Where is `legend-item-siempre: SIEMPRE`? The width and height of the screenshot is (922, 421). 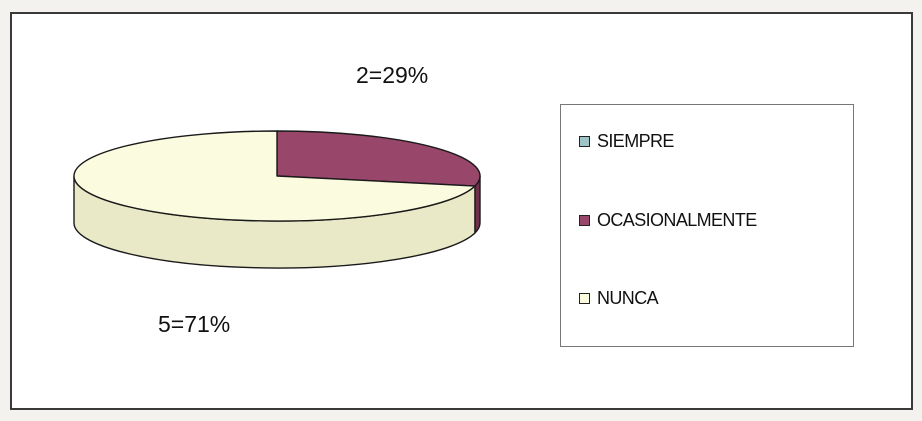
legend-item-siempre: SIEMPRE is located at coordinates (626, 141).